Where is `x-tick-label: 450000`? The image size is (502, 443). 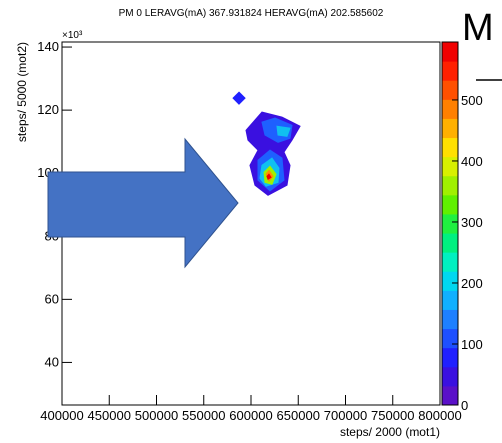
x-tick-label: 450000 is located at coordinates (109, 415).